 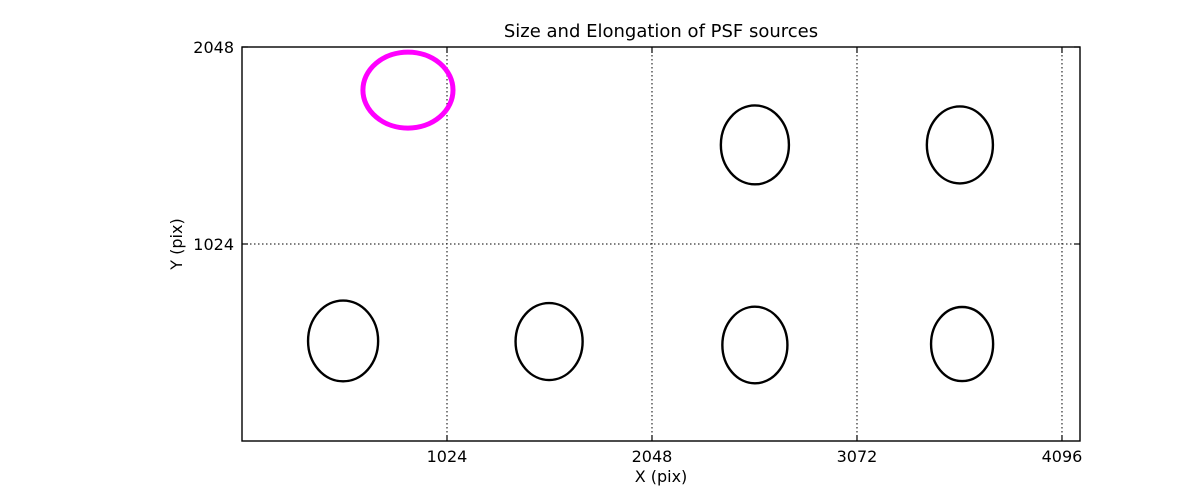 I want to click on y-axis-label: Y (pix), so click(x=176, y=244).